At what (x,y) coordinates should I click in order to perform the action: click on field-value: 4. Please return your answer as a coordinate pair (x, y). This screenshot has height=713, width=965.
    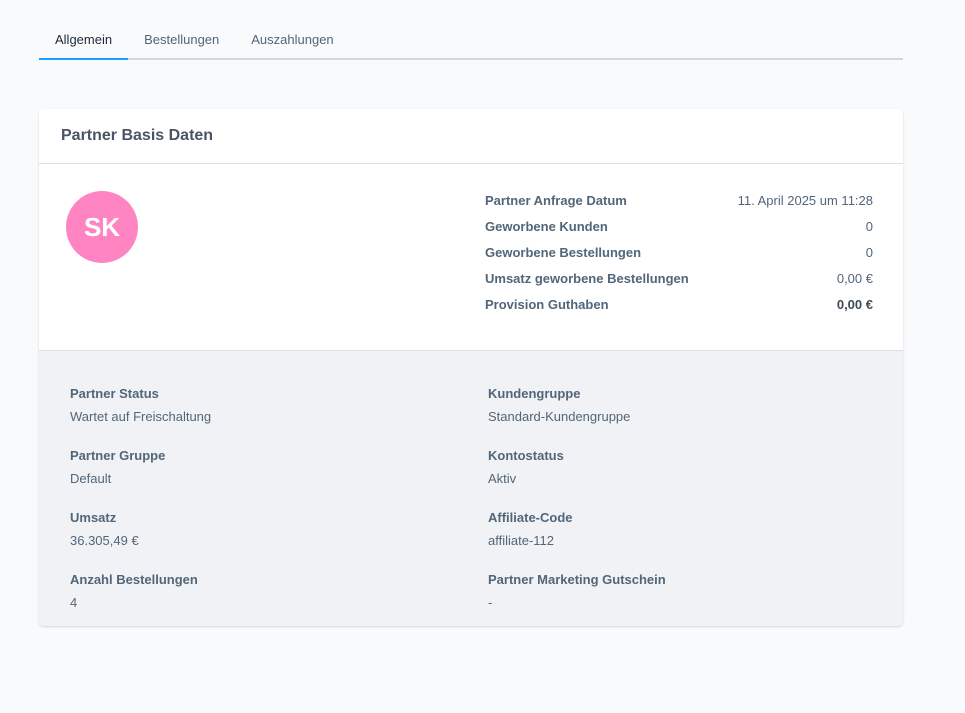
    Looking at the image, I should click on (74, 602).